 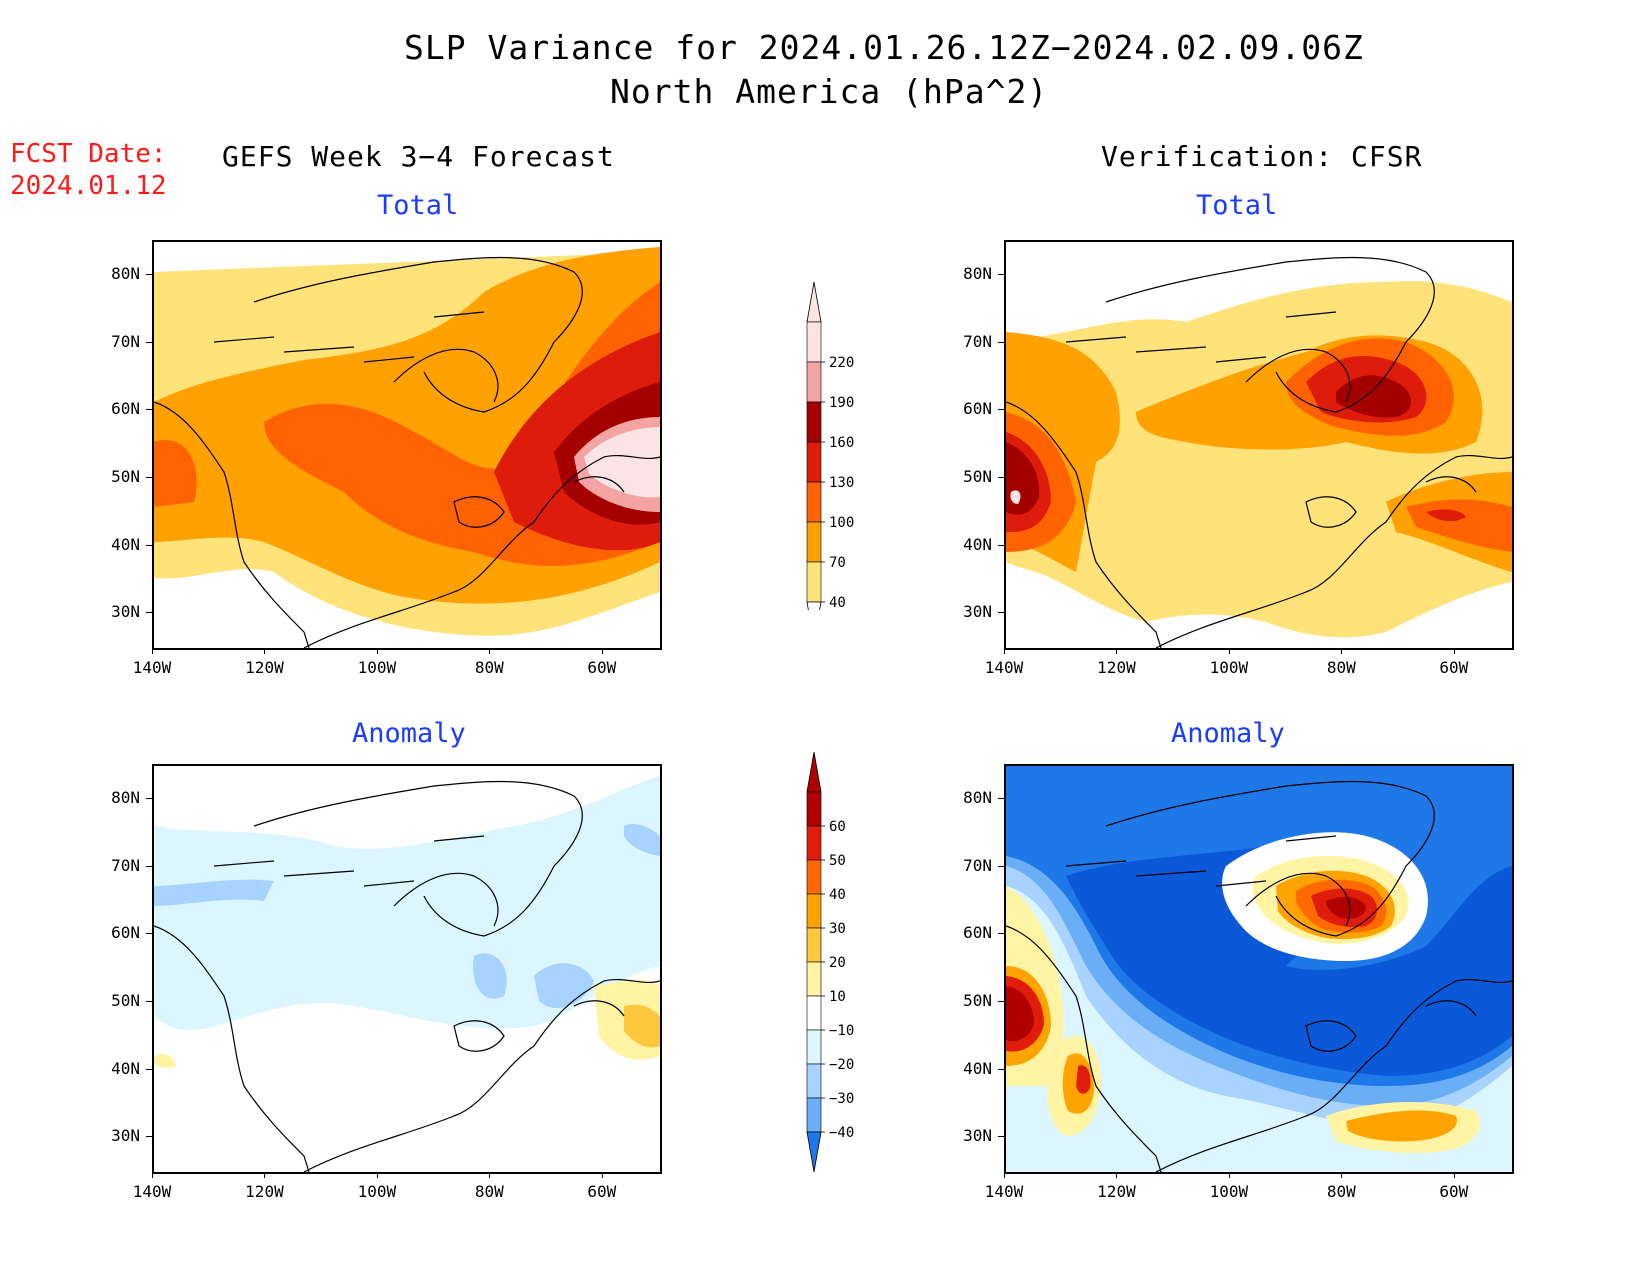 I want to click on colorbar-label: 50, so click(x=837, y=861).